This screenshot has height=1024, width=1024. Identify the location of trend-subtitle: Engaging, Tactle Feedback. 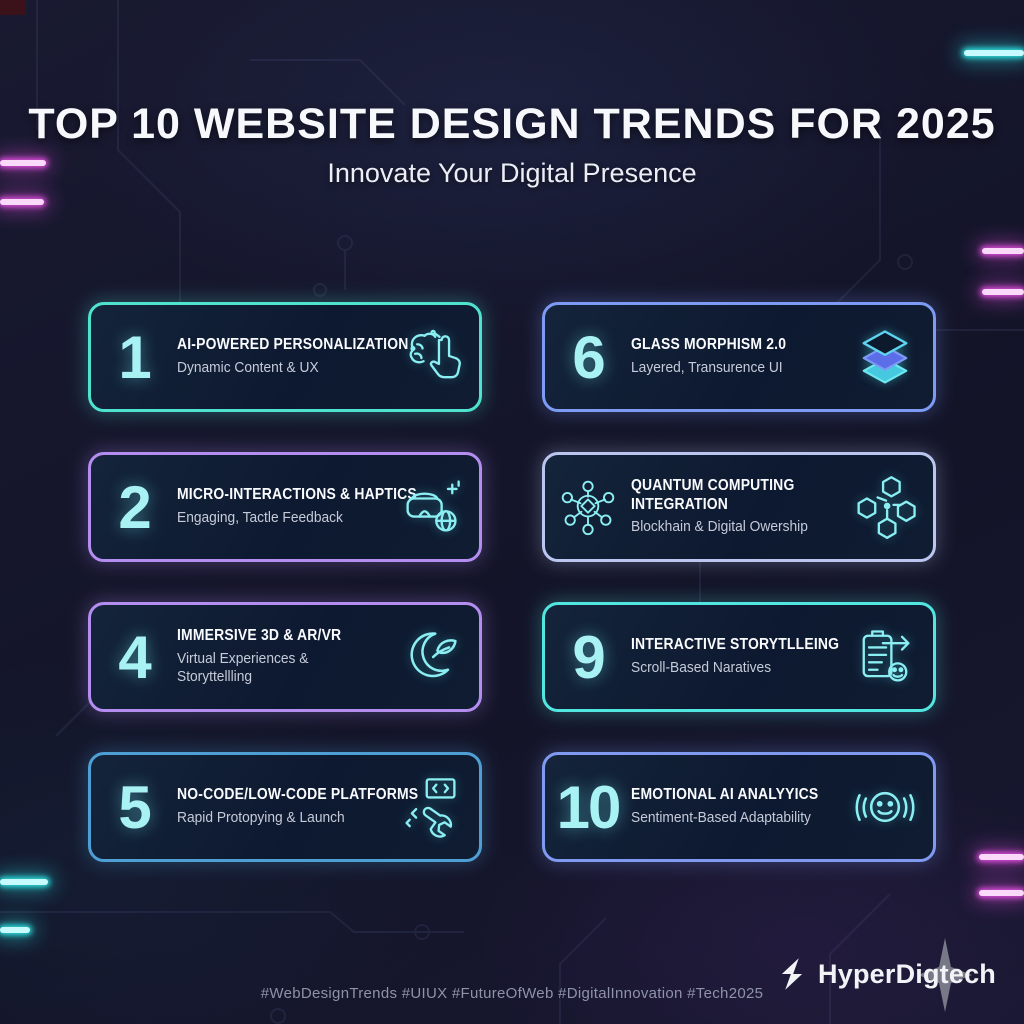
(260, 518).